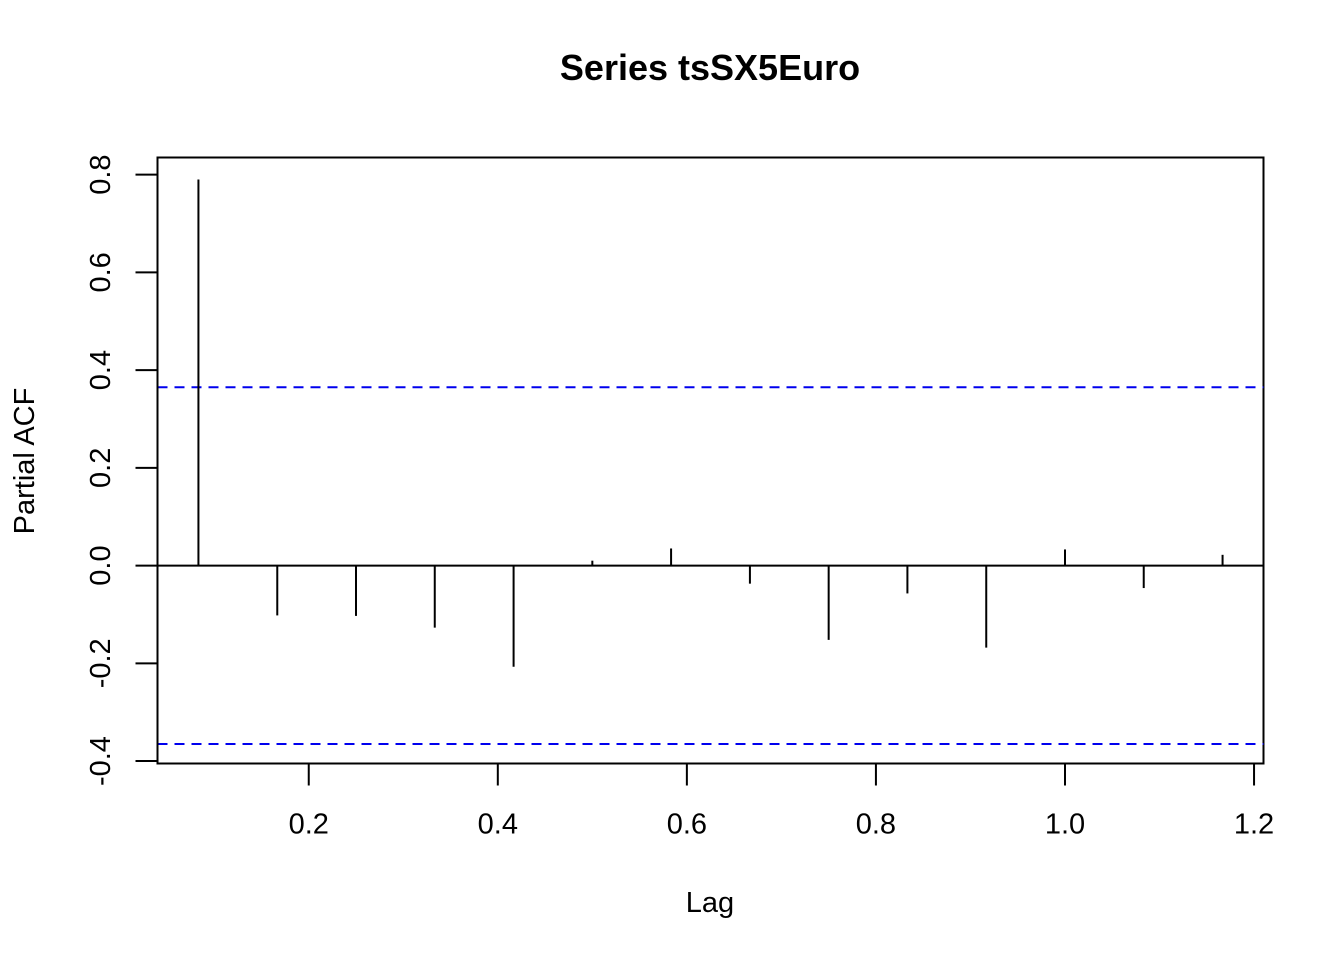 This screenshot has height=965, width=1344. What do you see at coordinates (101, 663) in the screenshot?
I see `y-tick-label-2: -0.2` at bounding box center [101, 663].